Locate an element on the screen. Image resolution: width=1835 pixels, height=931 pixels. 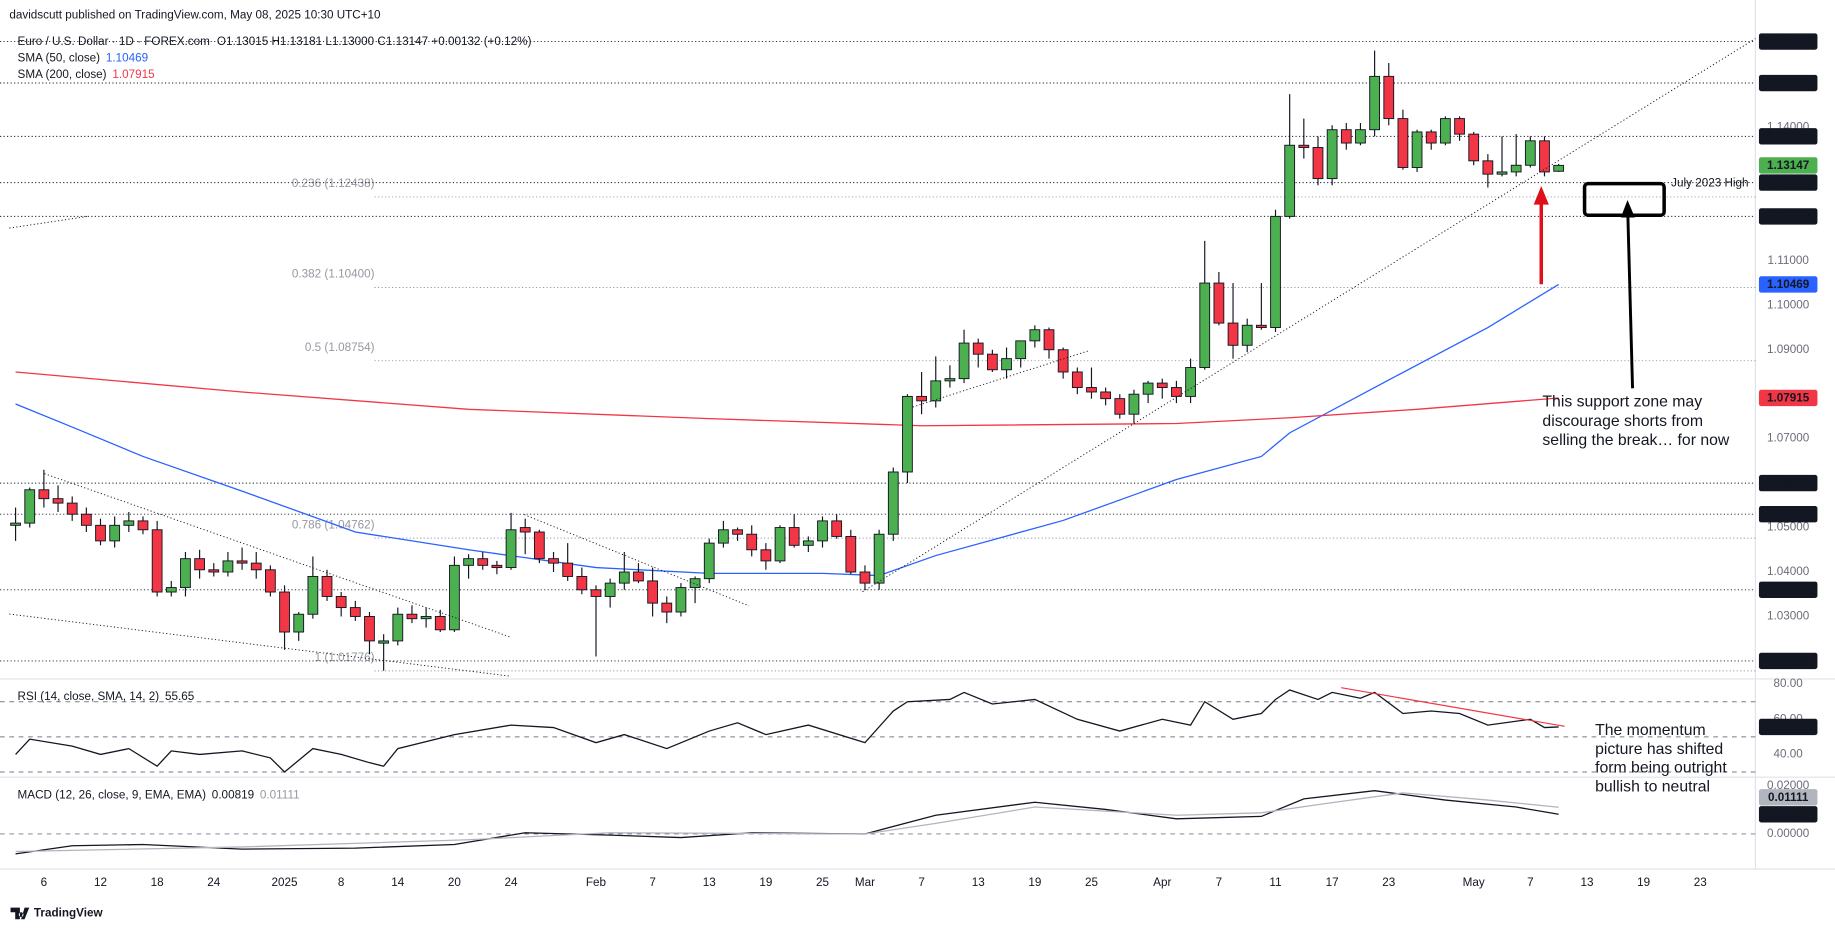
fib-label: 0.5 (1.08754) is located at coordinates (340, 347).